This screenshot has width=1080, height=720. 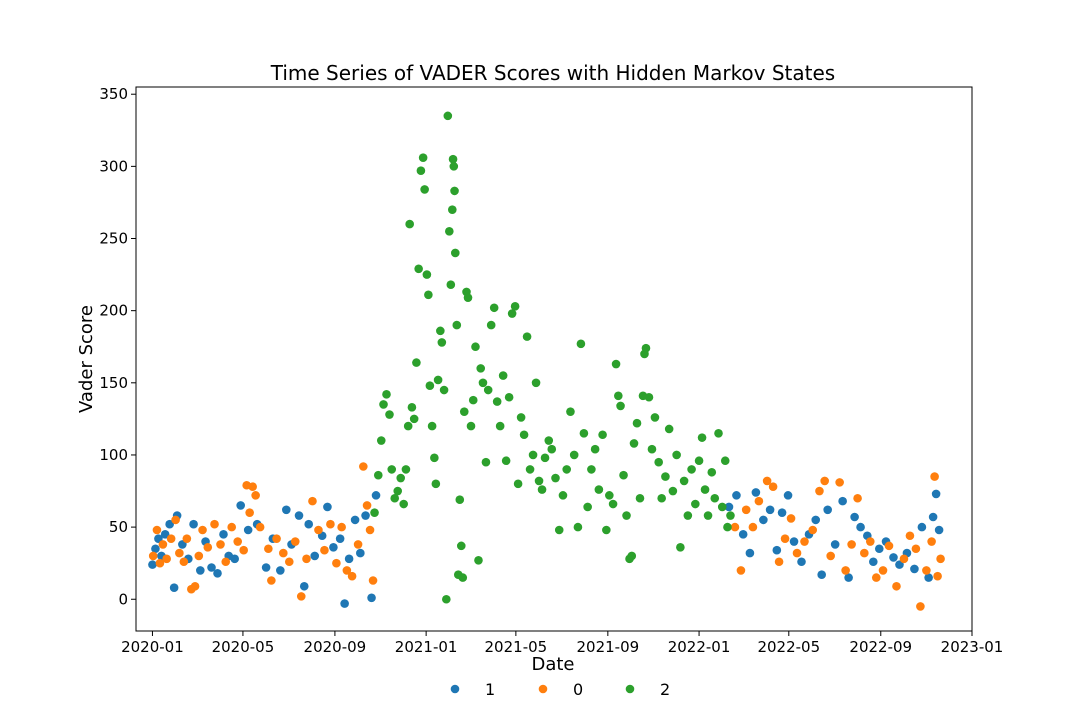 I want to click on x-tick-label: 2021-09, so click(x=607, y=647).